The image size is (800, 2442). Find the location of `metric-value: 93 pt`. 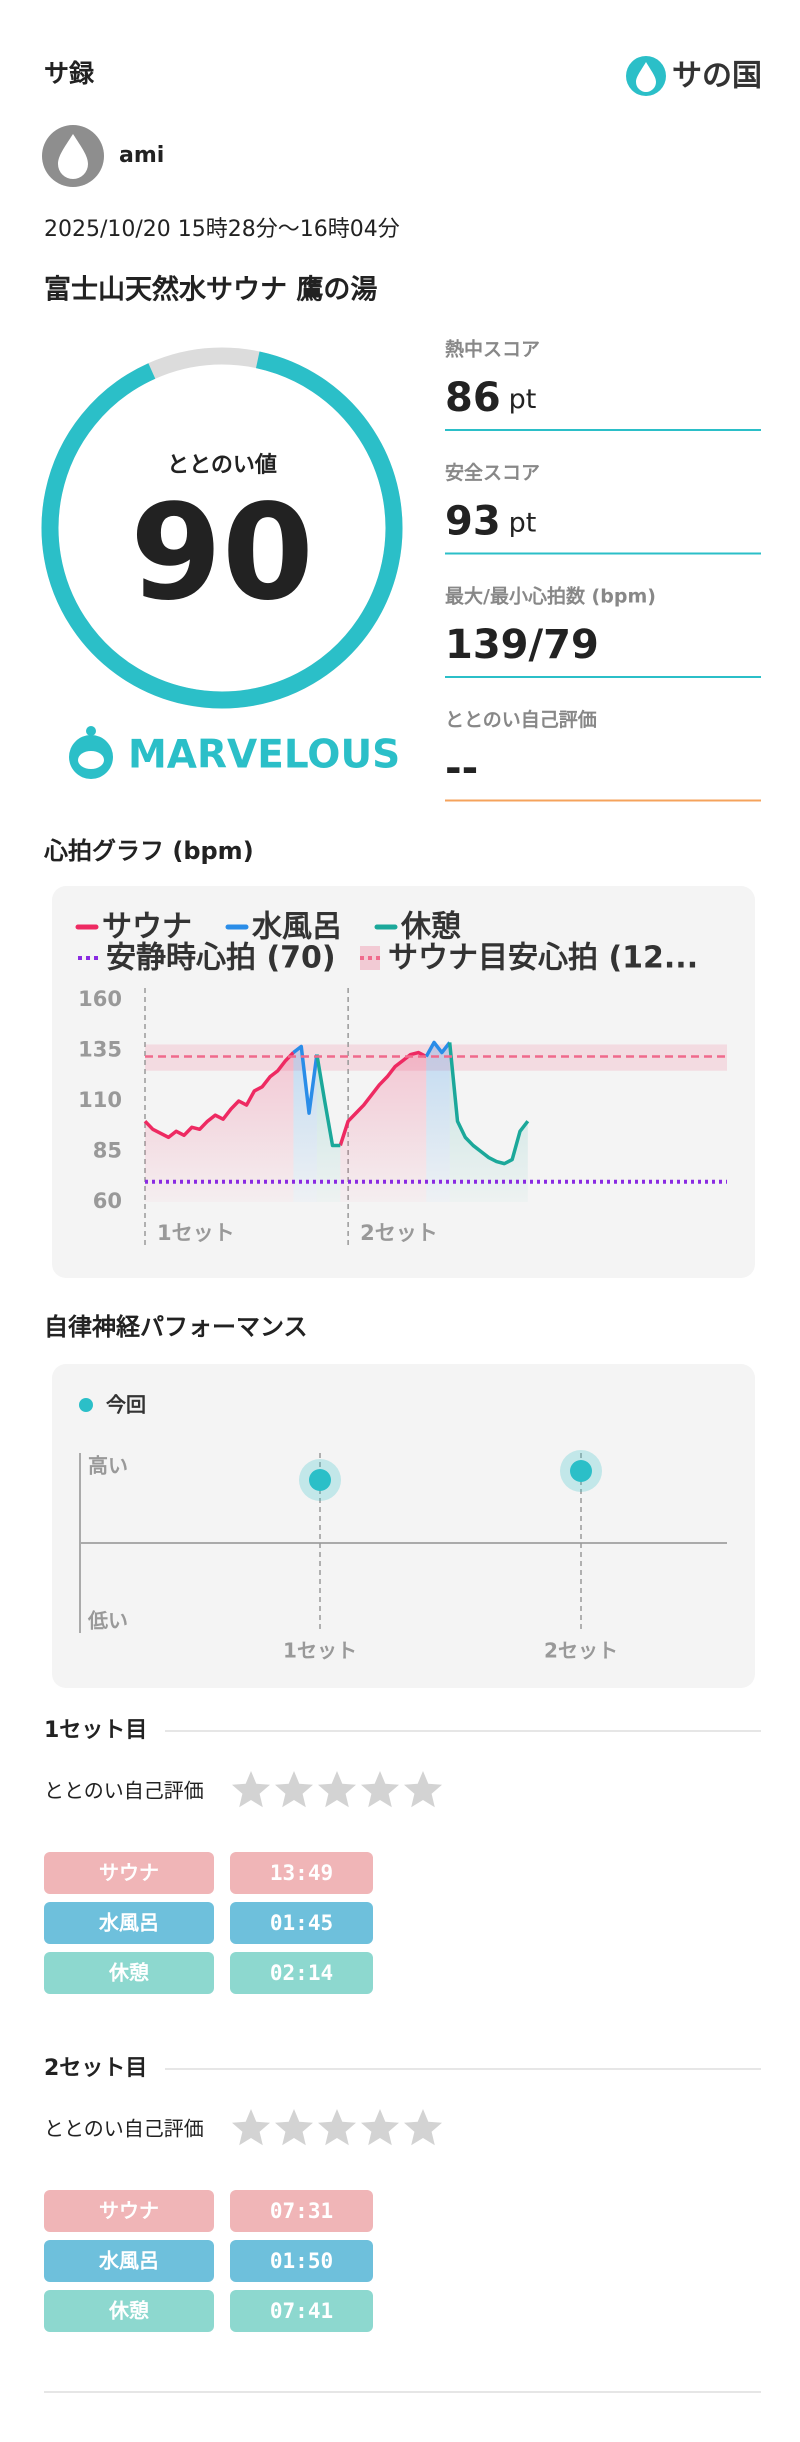

metric-value: 93 pt is located at coordinates (490, 522).